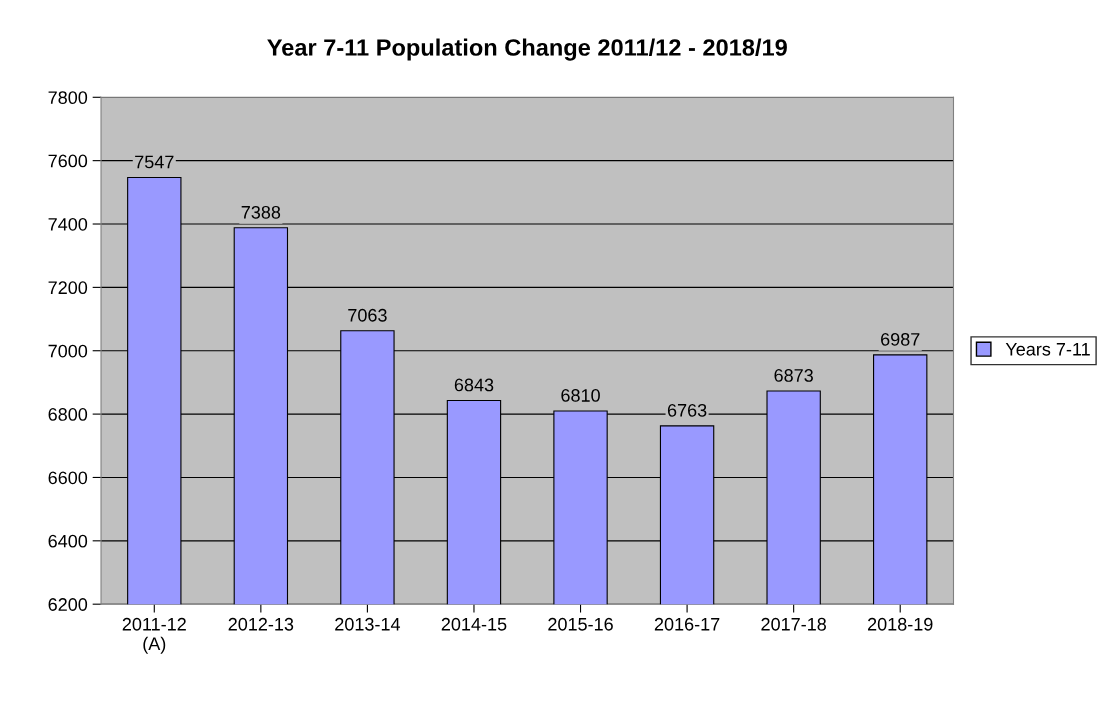  What do you see at coordinates (154, 635) in the screenshot?
I see `x-tick-label: 2011-12 (A)` at bounding box center [154, 635].